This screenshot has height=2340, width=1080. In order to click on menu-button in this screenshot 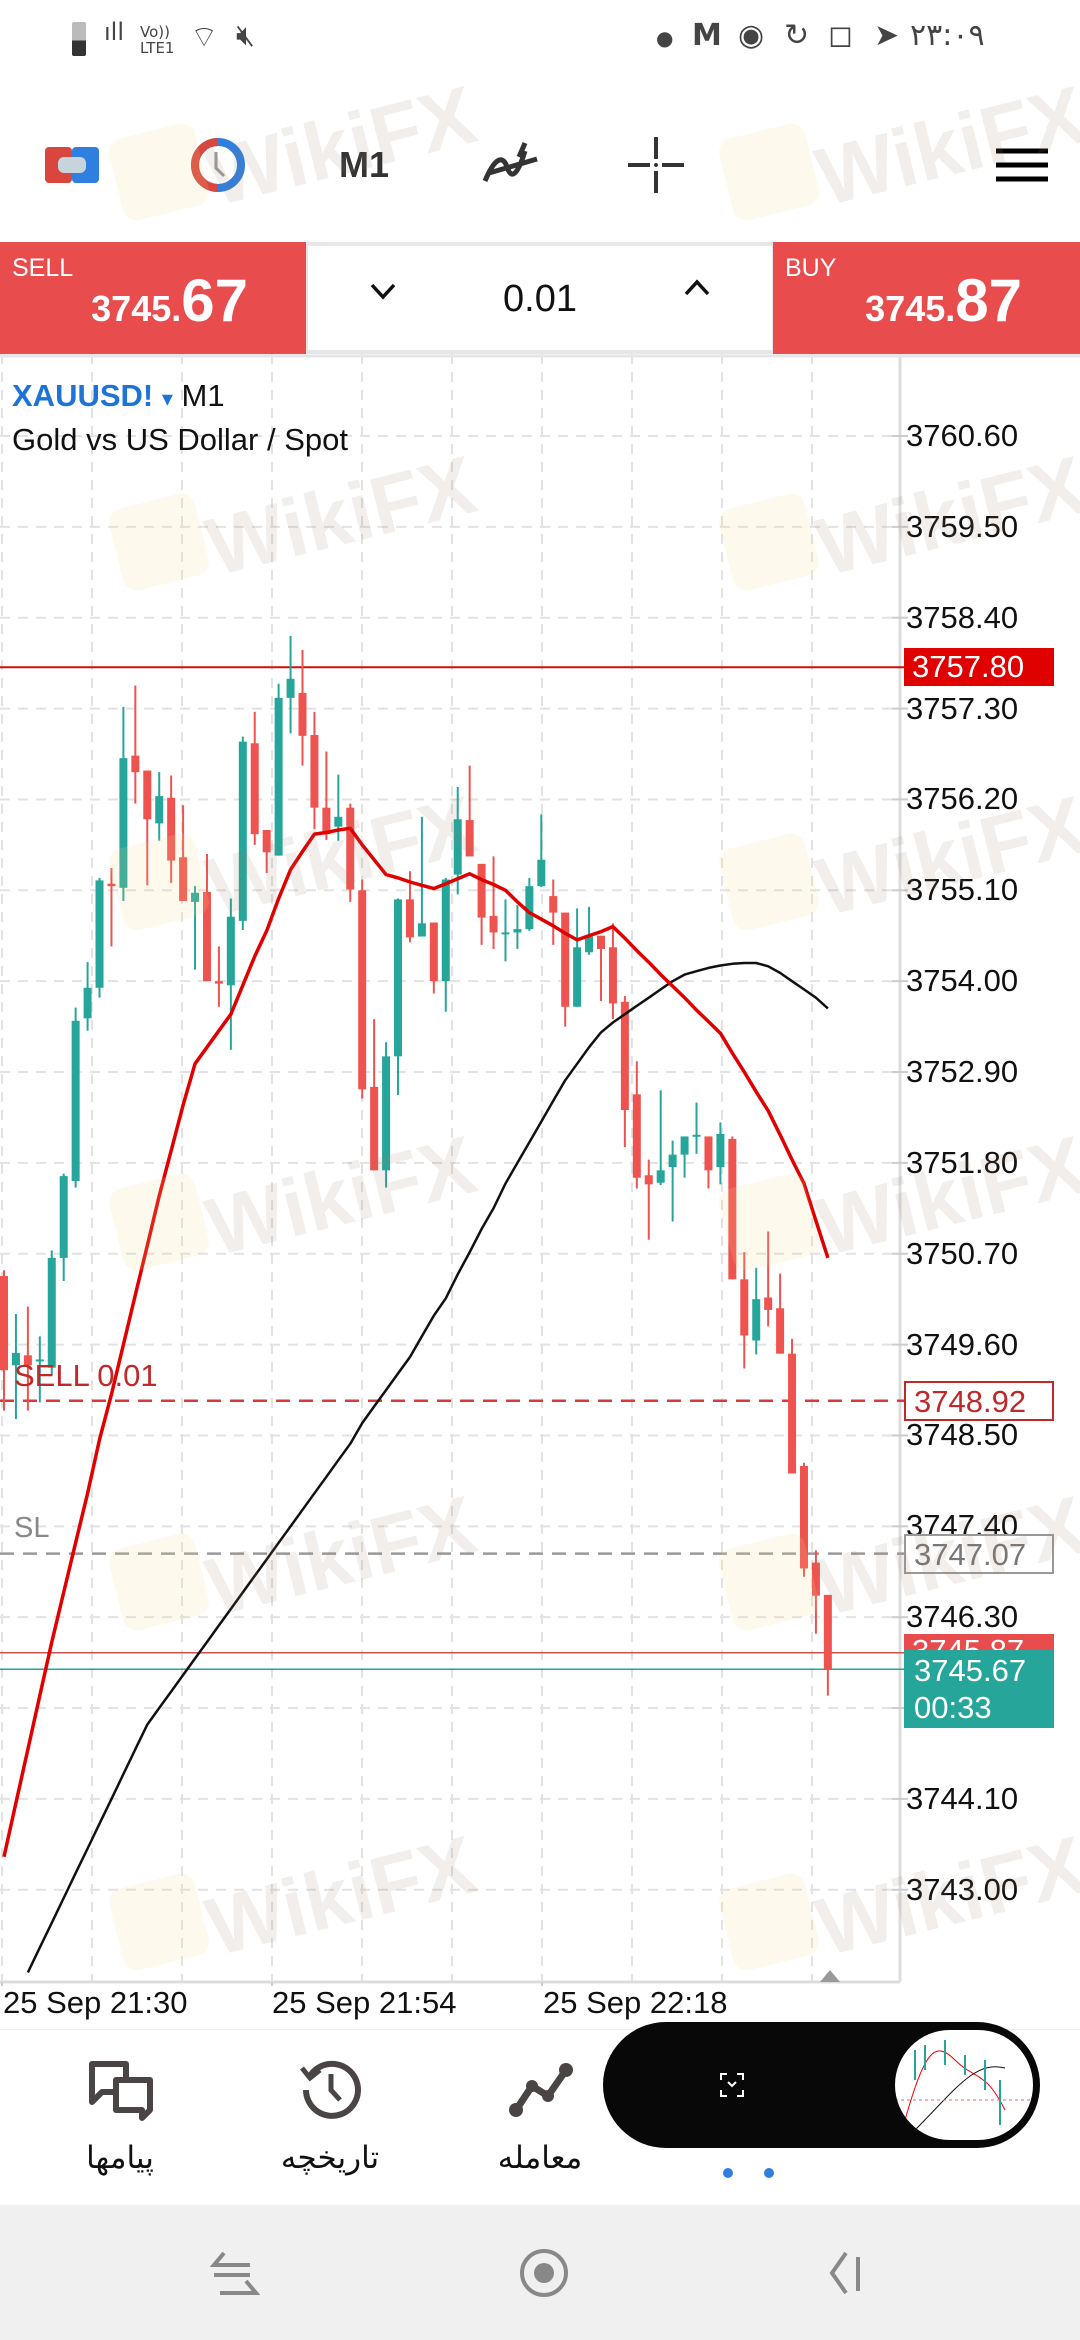, I will do `click(1022, 165)`.